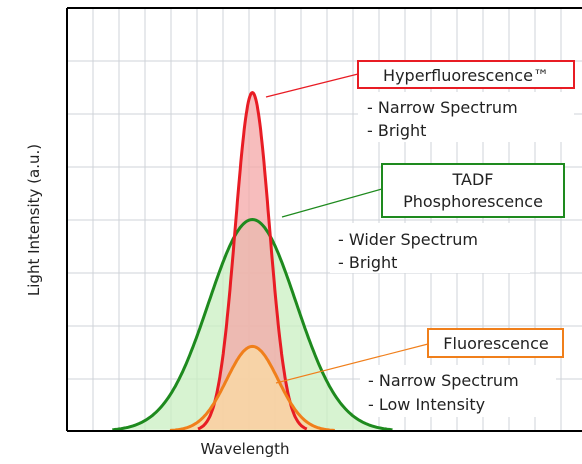 This screenshot has height=464, width=582. Describe the element at coordinates (426, 404) in the screenshot. I see `fluor-note-2: - Low Intensity` at that location.